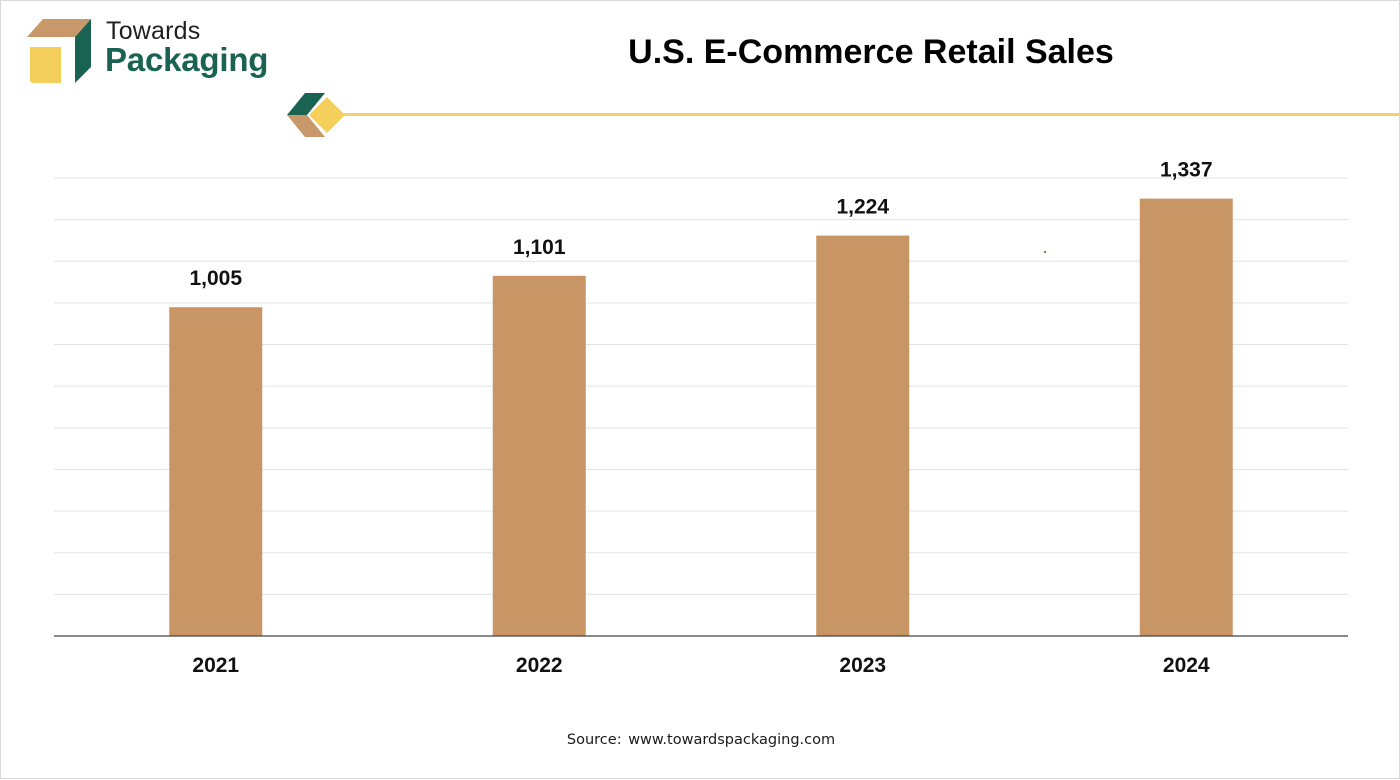 The width and height of the screenshot is (1400, 780). Describe the element at coordinates (1186, 665) in the screenshot. I see `x-tick-label: 2024` at that location.